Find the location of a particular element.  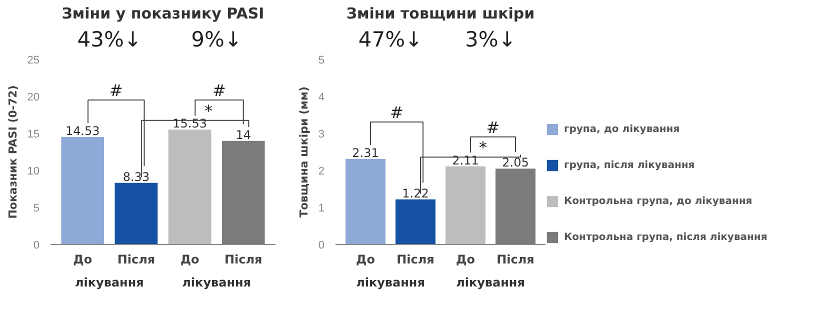

text: 43%↓ is located at coordinates (109, 40).